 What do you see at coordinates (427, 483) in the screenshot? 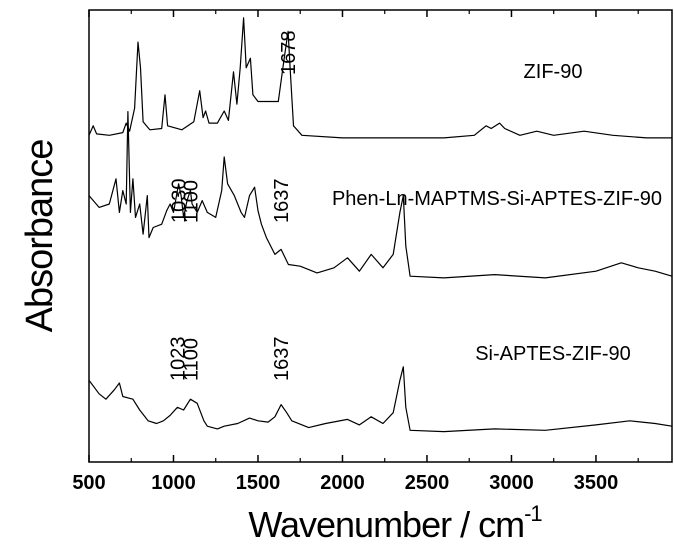
I see `x-tick-label: 2500` at bounding box center [427, 483].